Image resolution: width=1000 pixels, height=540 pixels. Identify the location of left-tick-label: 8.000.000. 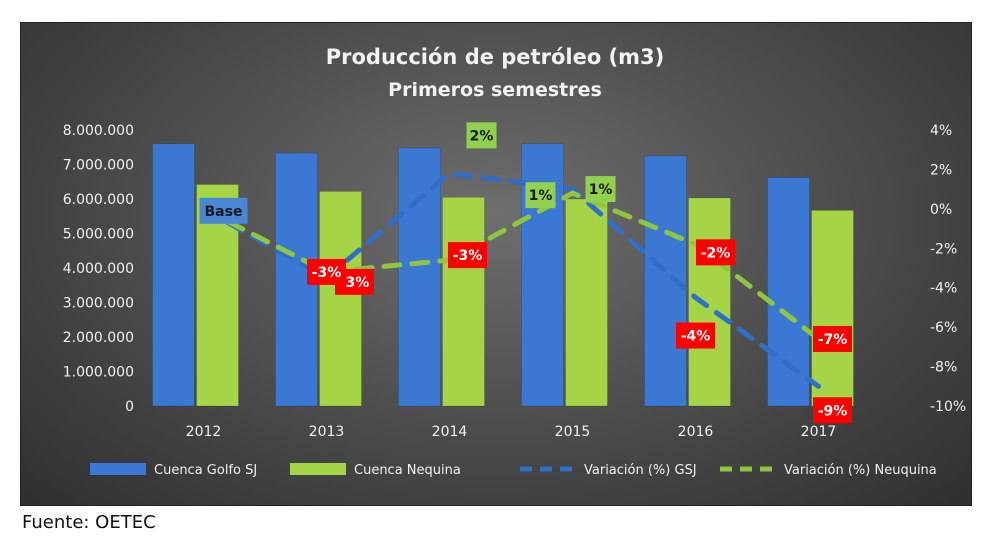
(98, 131).